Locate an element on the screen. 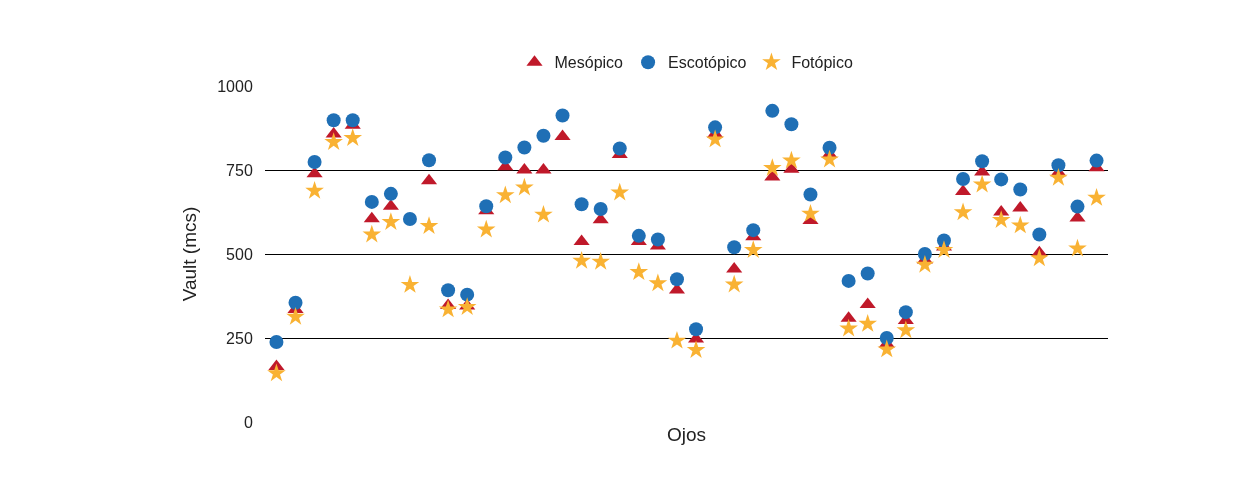 The height and width of the screenshot is (477, 1246). y-tick-label: 1000 is located at coordinates (235, 86).